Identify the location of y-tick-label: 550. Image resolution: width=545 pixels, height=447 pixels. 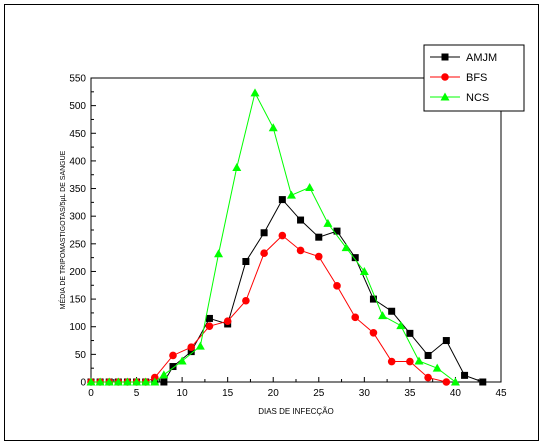
(77, 79).